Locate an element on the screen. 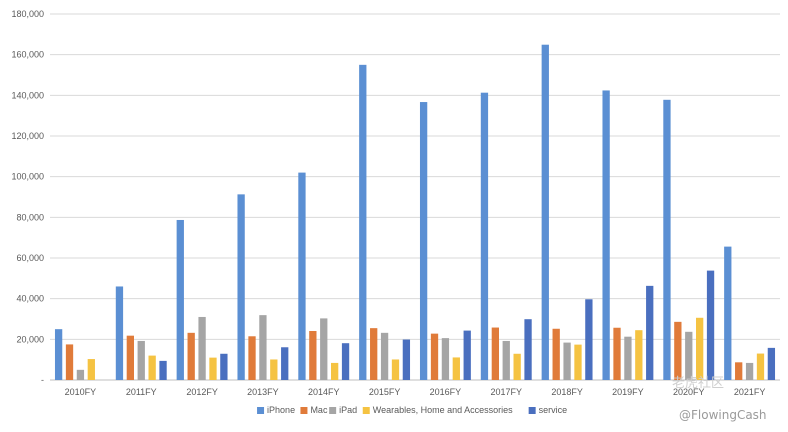  y-tick-label: 160,000 is located at coordinates (27, 55).